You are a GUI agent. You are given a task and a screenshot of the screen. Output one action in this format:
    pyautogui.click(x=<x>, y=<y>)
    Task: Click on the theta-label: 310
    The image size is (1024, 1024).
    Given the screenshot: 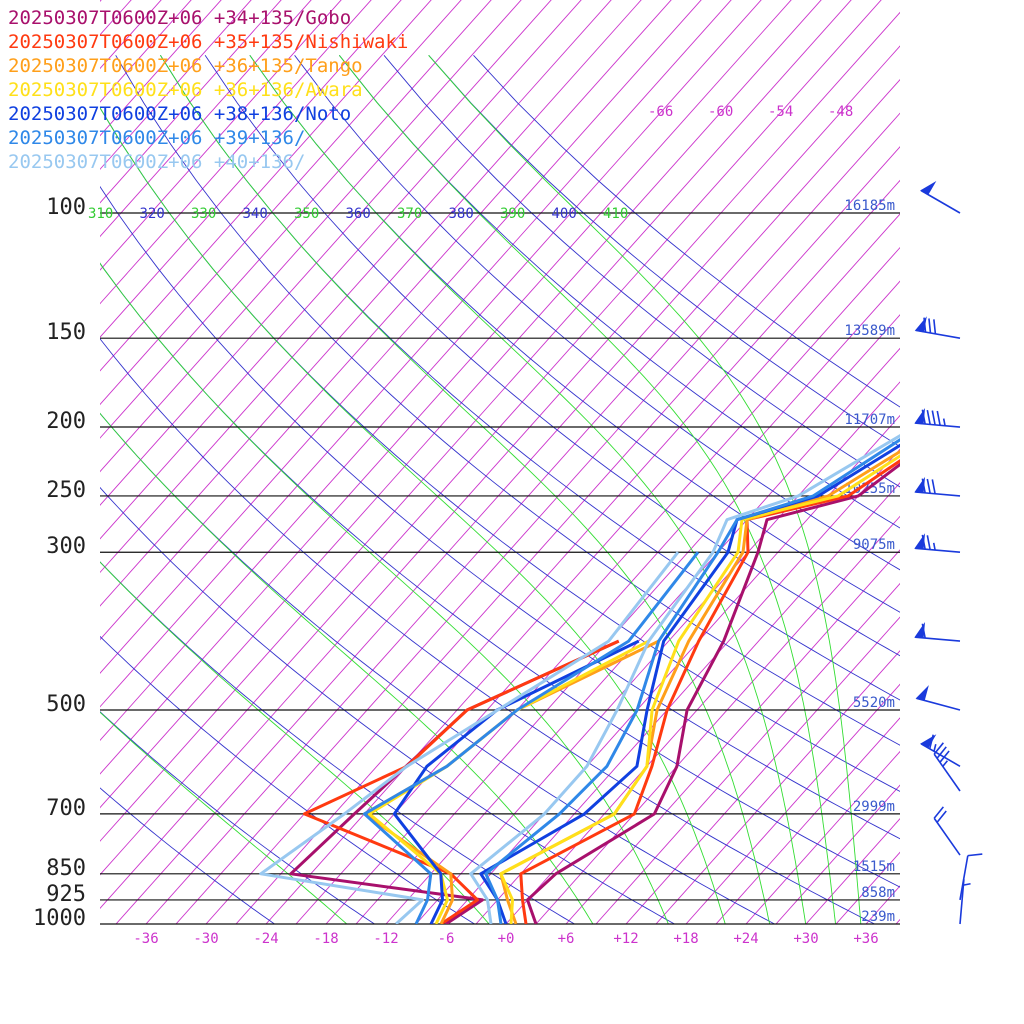 What is the action you would take?
    pyautogui.click(x=100, y=214)
    